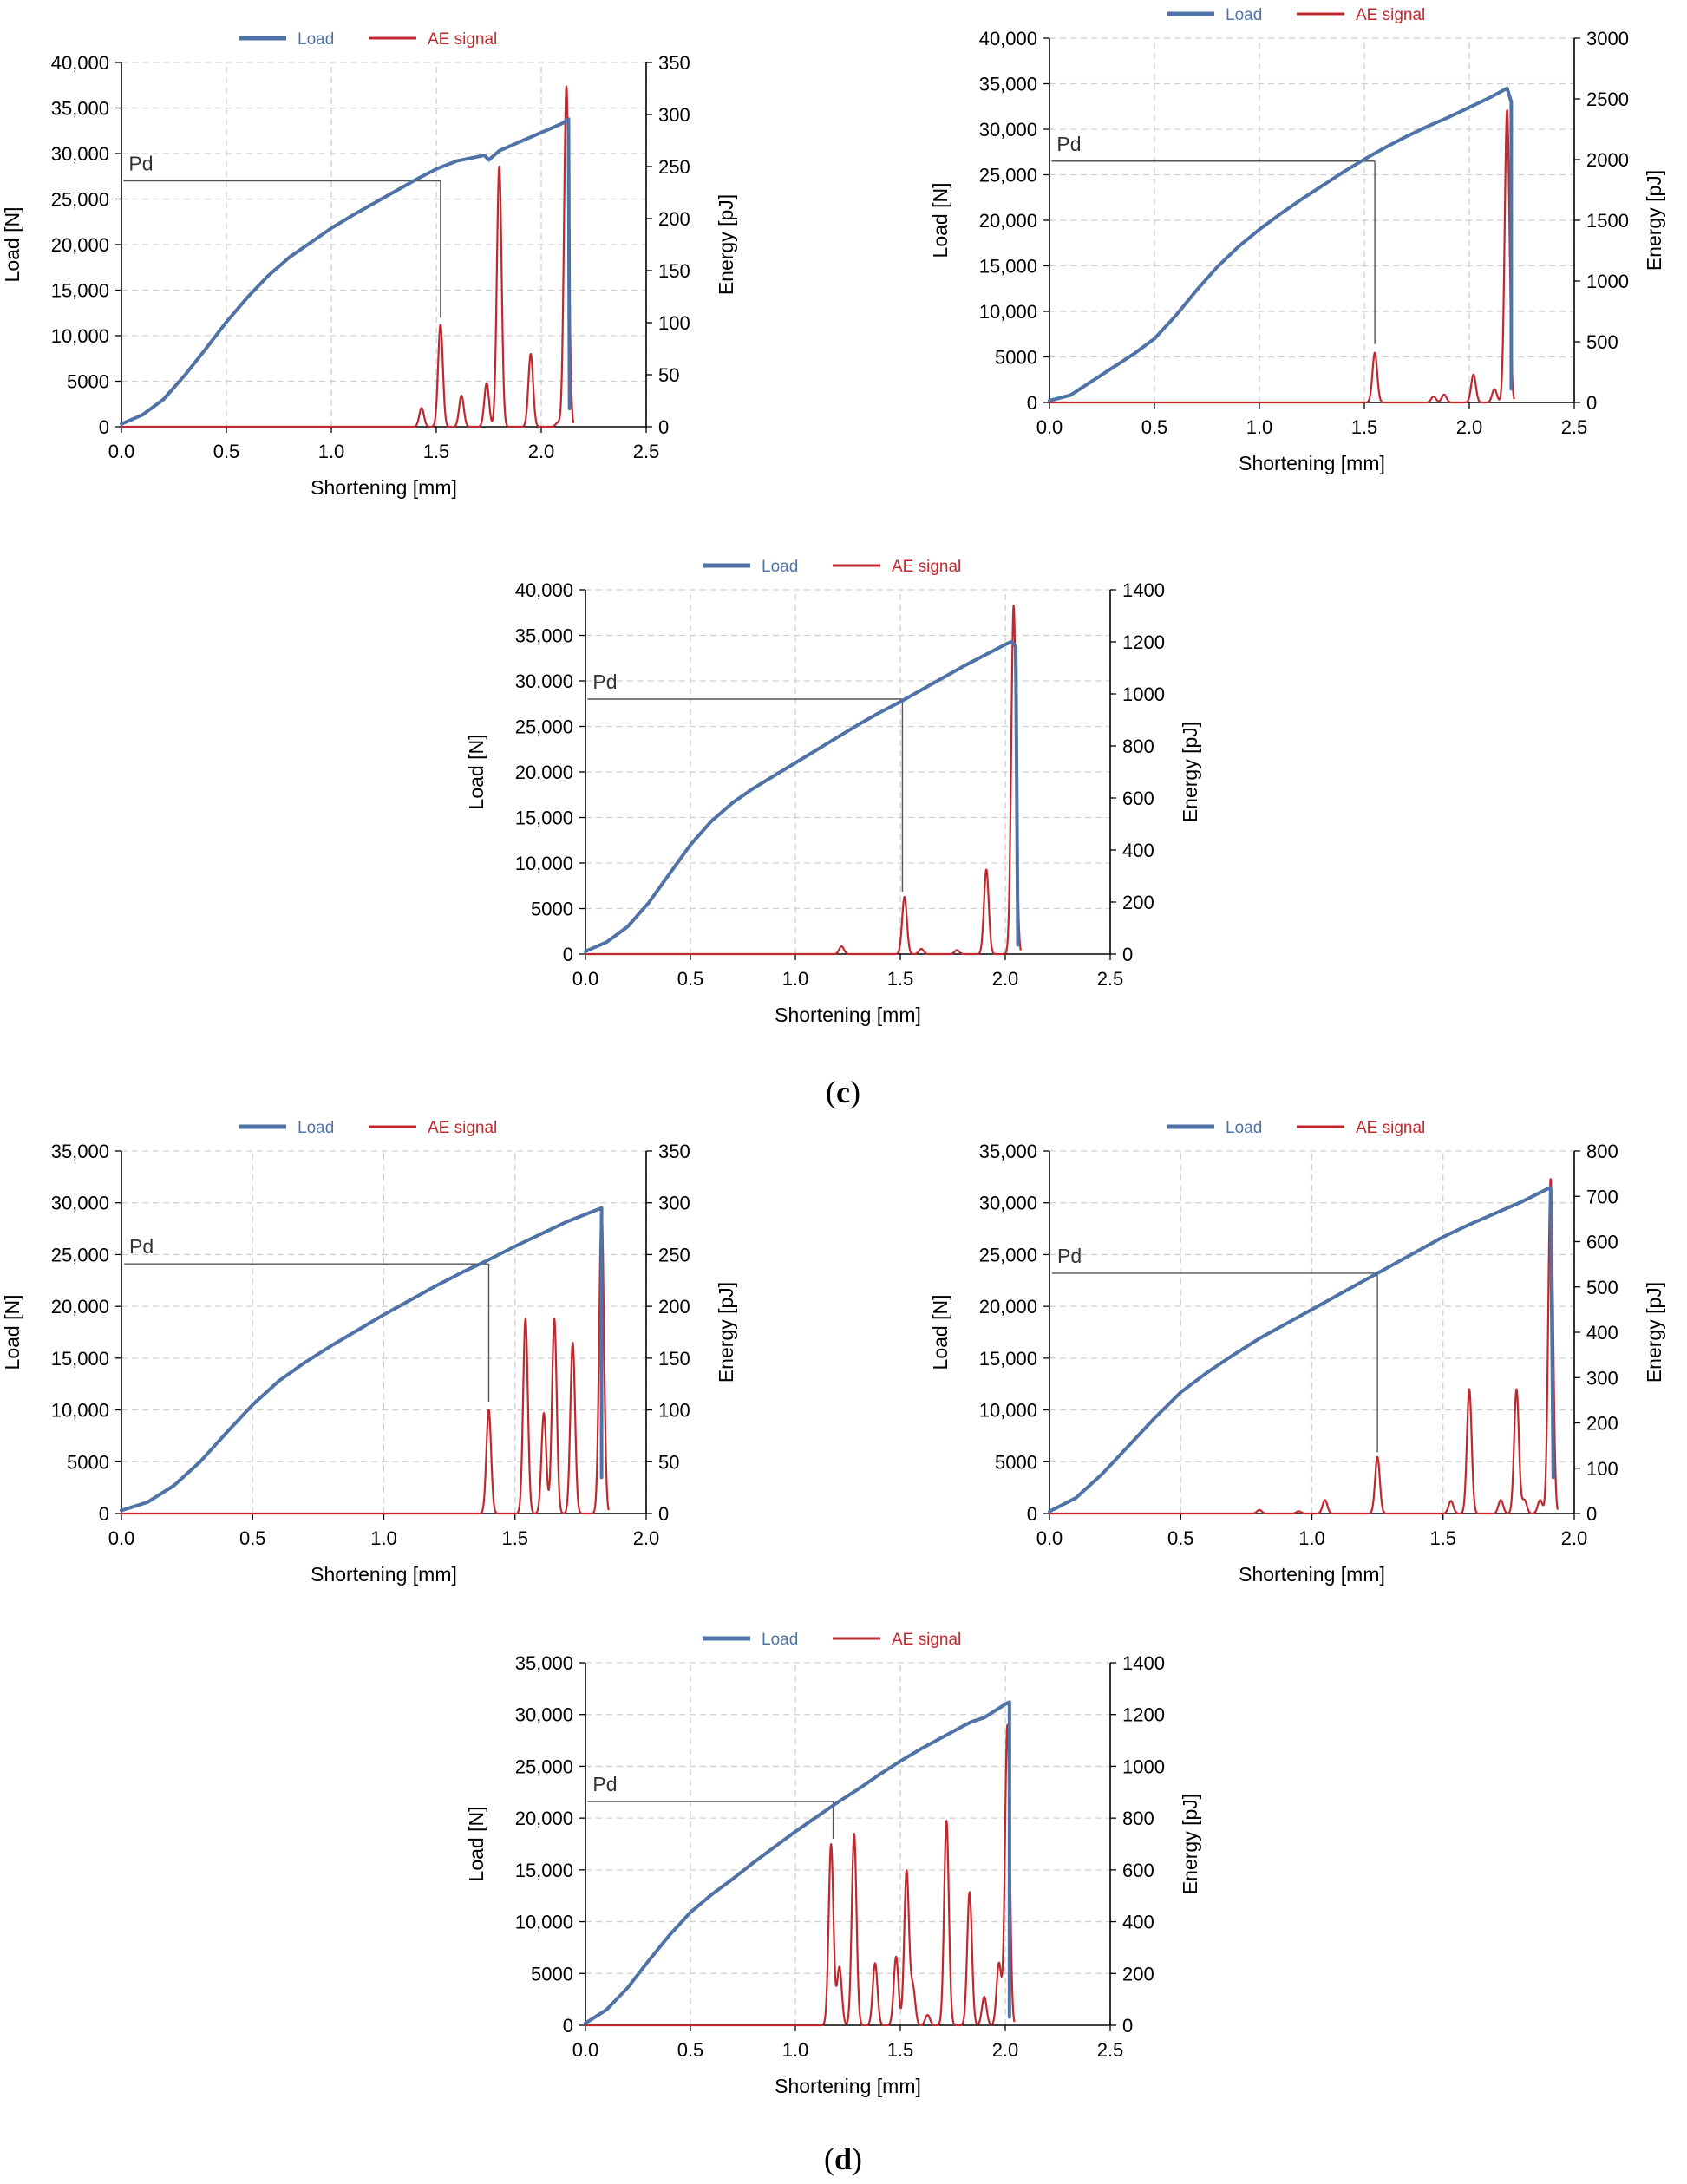  Describe the element at coordinates (1143, 1715) in the screenshot. I see `y2-tick-label: 1200` at that location.